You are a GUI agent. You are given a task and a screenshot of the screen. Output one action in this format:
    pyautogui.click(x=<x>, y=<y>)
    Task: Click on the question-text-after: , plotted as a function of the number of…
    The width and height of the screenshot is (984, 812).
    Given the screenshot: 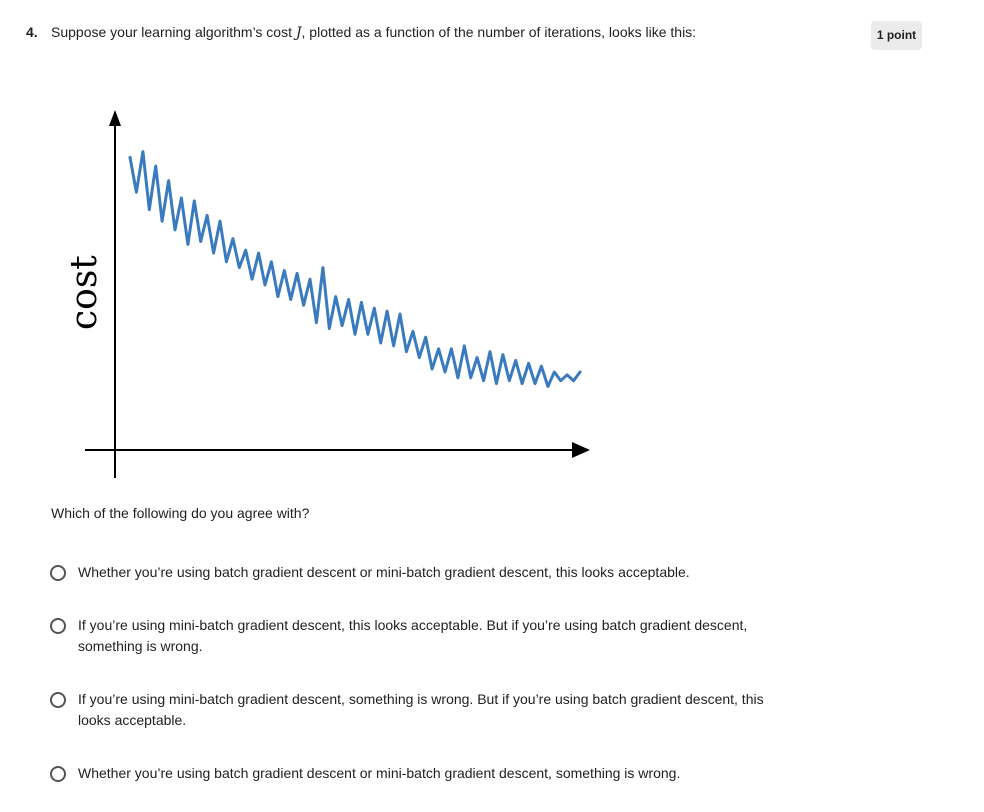 What is the action you would take?
    pyautogui.click(x=499, y=32)
    